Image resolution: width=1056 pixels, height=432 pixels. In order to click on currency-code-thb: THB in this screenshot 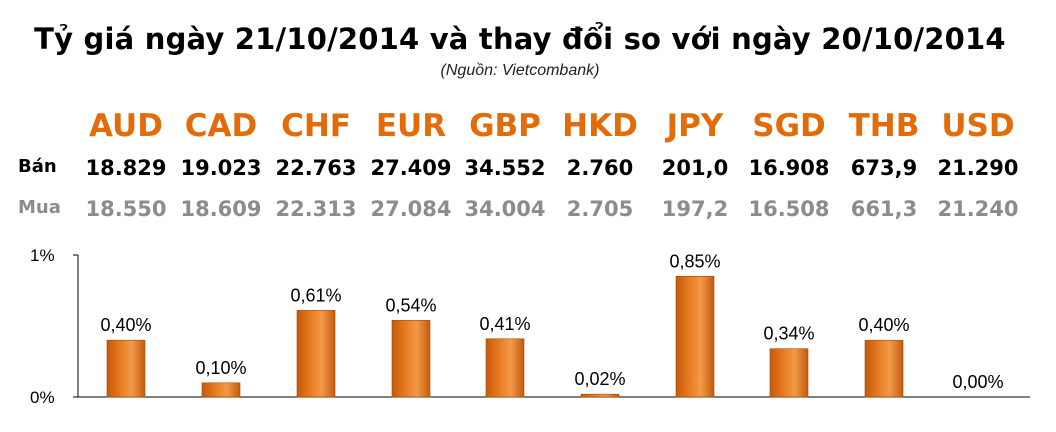, I will do `click(884, 126)`.